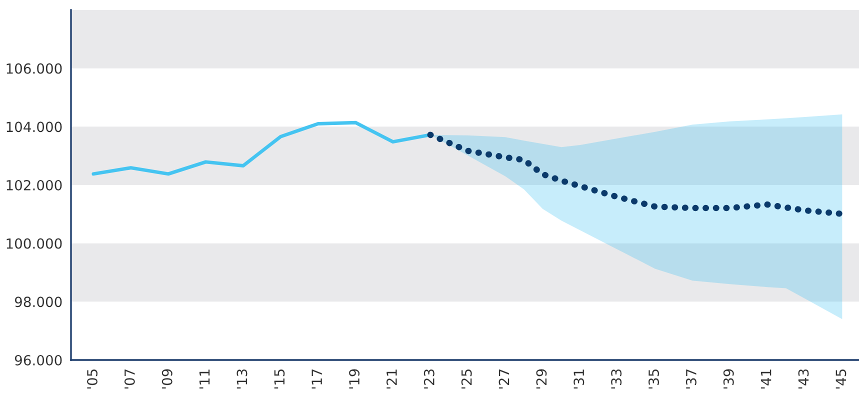 This screenshot has height=401, width=859. What do you see at coordinates (654, 379) in the screenshot?
I see `x-tick-label: '35` at bounding box center [654, 379].